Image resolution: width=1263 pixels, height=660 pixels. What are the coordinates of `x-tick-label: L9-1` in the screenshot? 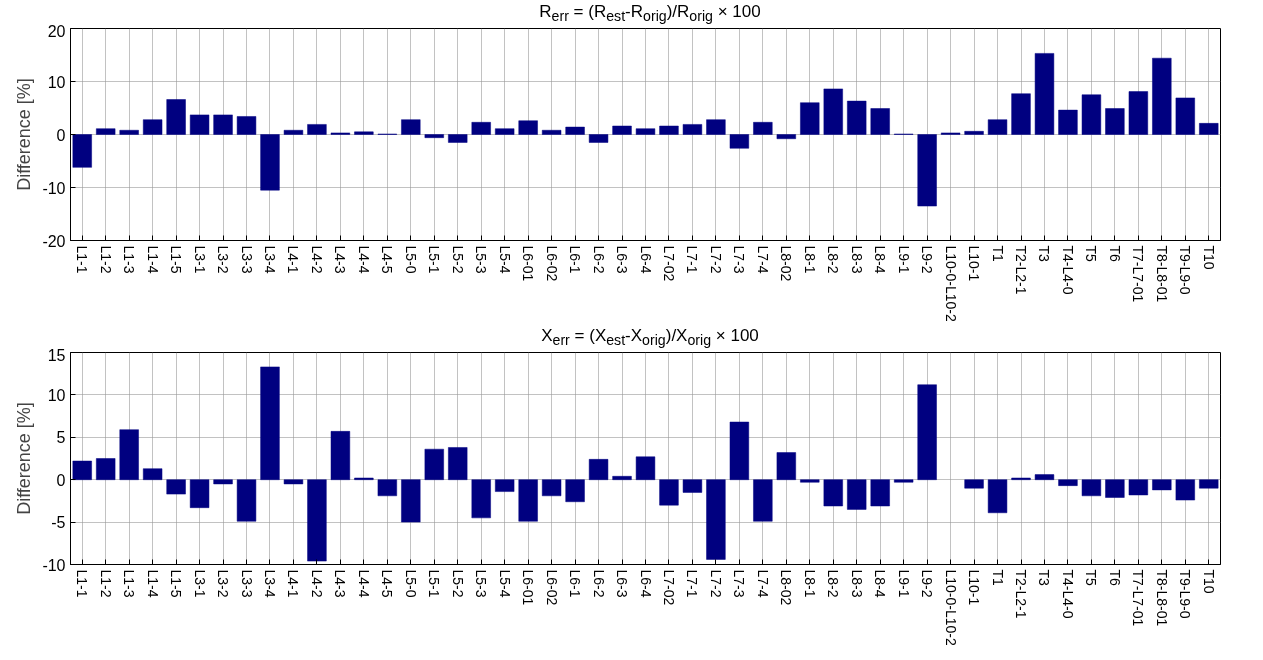 It's located at (903, 259).